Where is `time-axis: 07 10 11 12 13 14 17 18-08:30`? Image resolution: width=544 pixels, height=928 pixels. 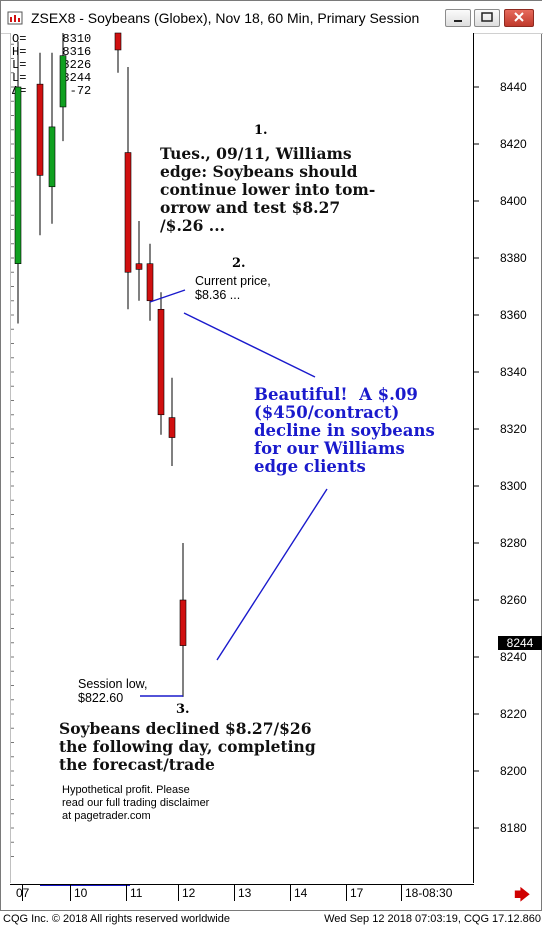
time-axis: 07 10 11 12 13 14 17 18-08:30 is located at coordinates (242, 892).